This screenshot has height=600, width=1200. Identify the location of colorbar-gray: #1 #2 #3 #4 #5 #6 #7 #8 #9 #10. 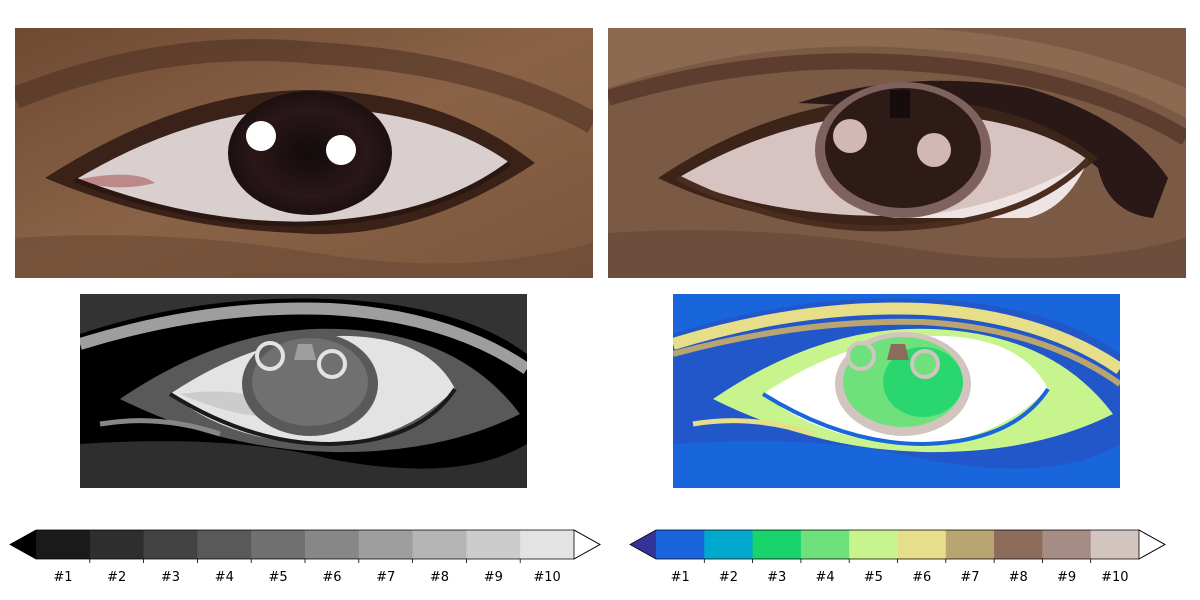
(305, 557).